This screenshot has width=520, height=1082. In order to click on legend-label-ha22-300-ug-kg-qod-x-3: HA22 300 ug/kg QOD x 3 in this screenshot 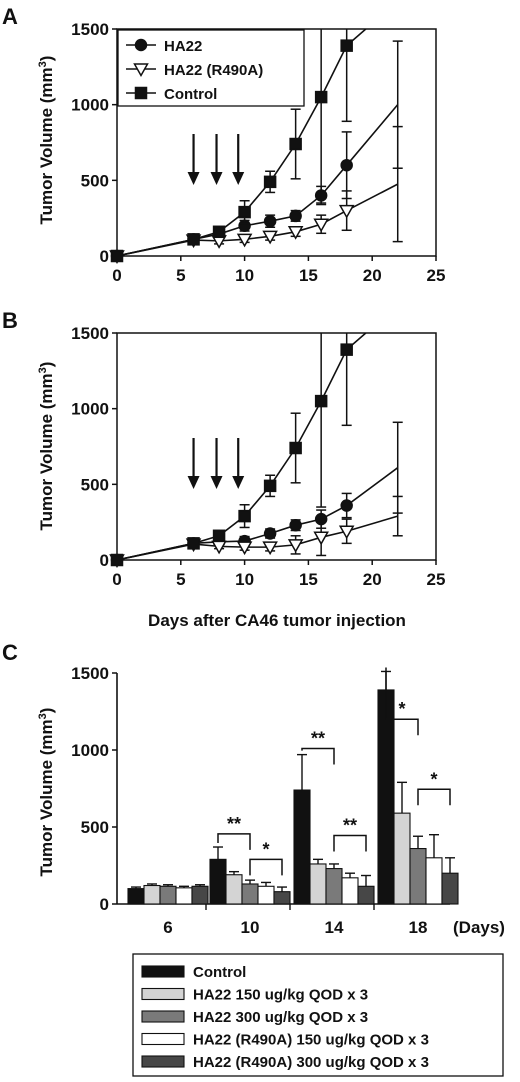, I will do `click(280, 1017)`.